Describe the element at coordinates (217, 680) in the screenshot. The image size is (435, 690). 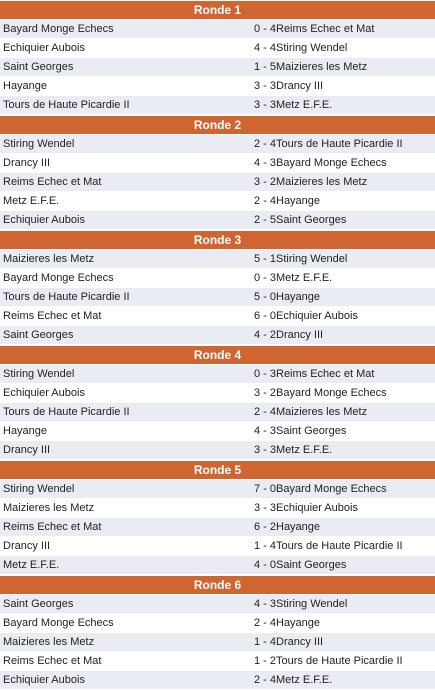
I see `match-row: Echiquier Aubois 2 - 4 Metz E.F.E.` at that location.